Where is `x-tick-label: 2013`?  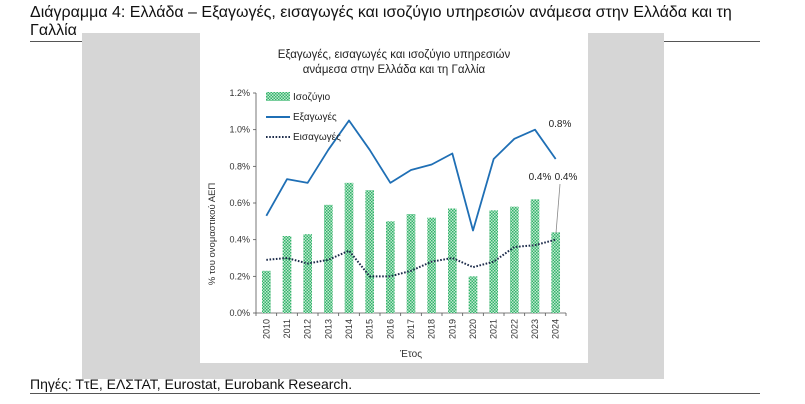 x-tick-label: 2013 is located at coordinates (328, 329).